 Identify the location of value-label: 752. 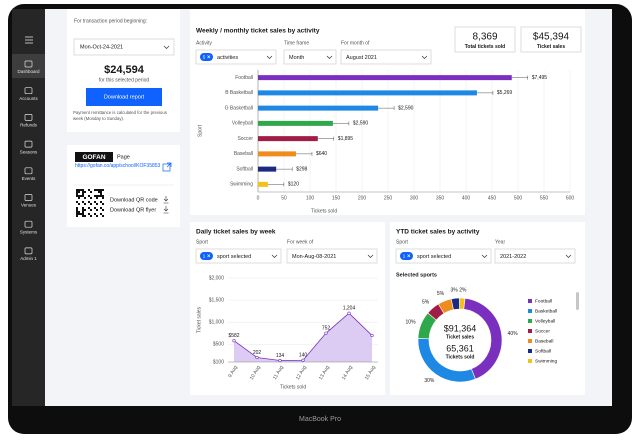
(326, 329).